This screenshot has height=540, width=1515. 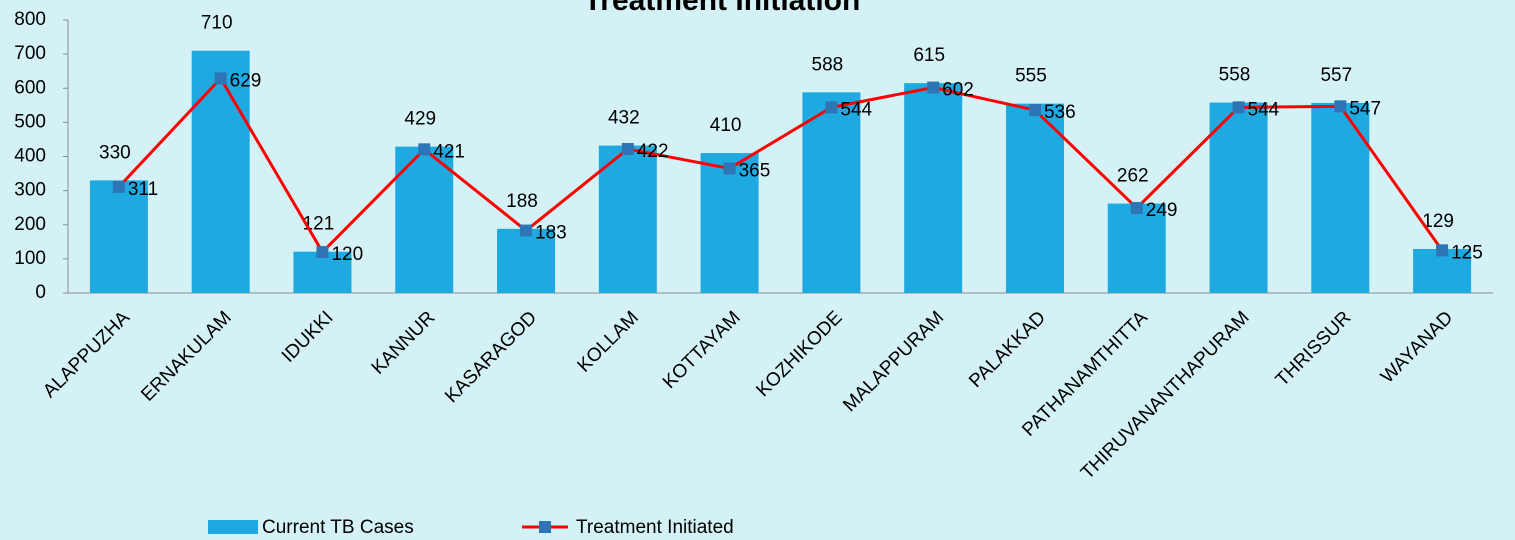 What do you see at coordinates (1133, 176) in the screenshot?
I see `bar-value-label: 262` at bounding box center [1133, 176].